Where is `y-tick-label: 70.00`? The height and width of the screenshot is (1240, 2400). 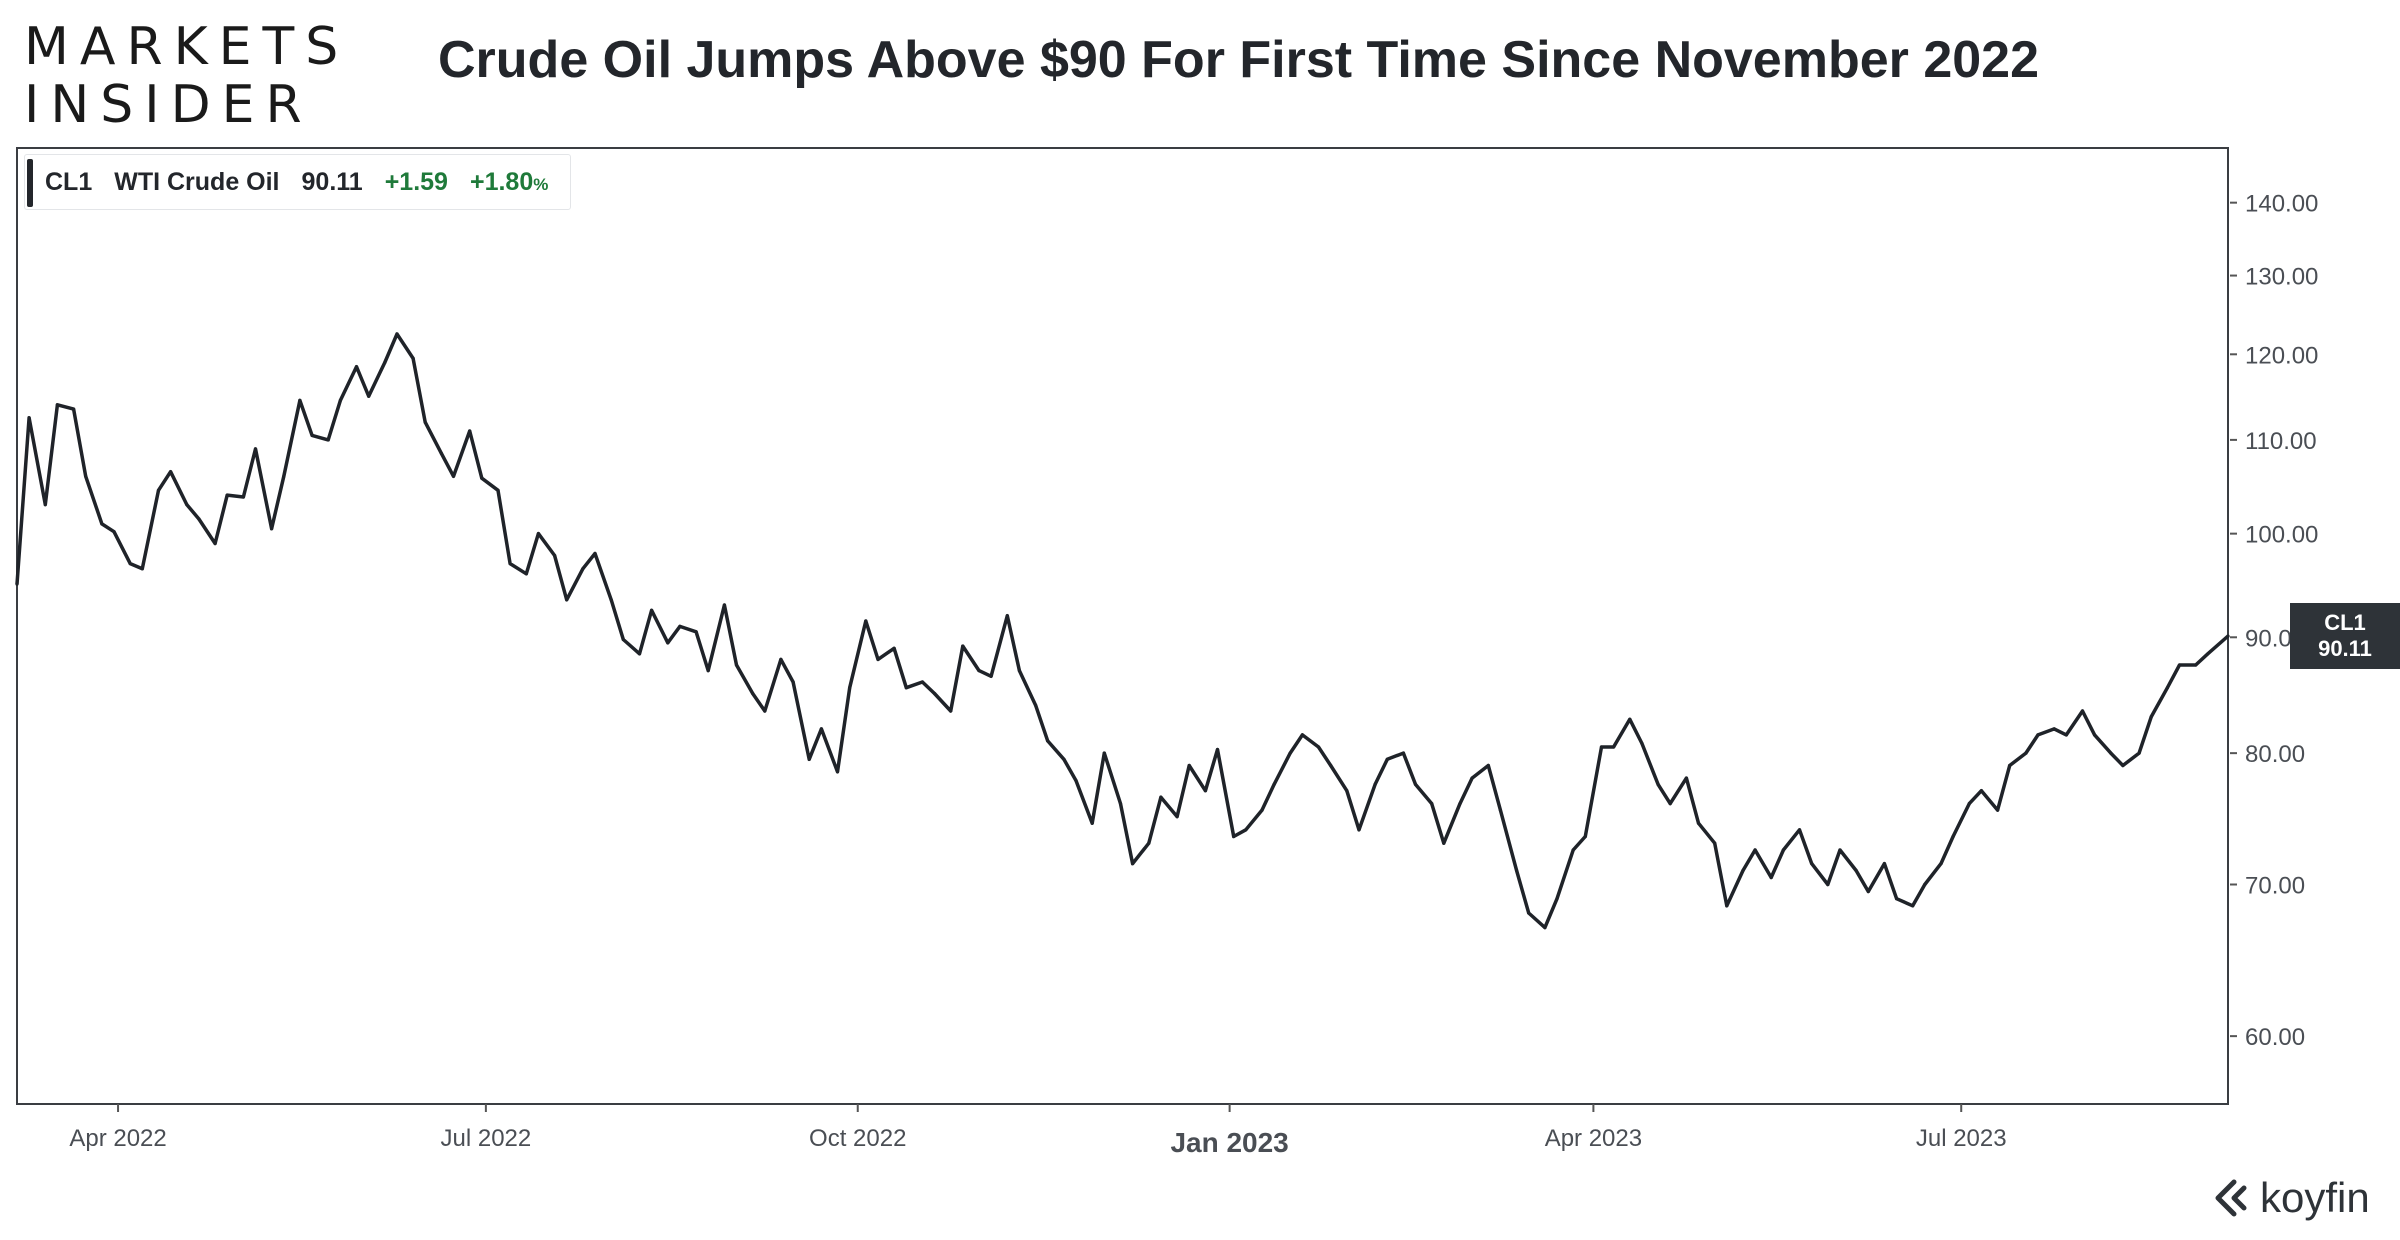 y-tick-label: 70.00 is located at coordinates (2275, 885).